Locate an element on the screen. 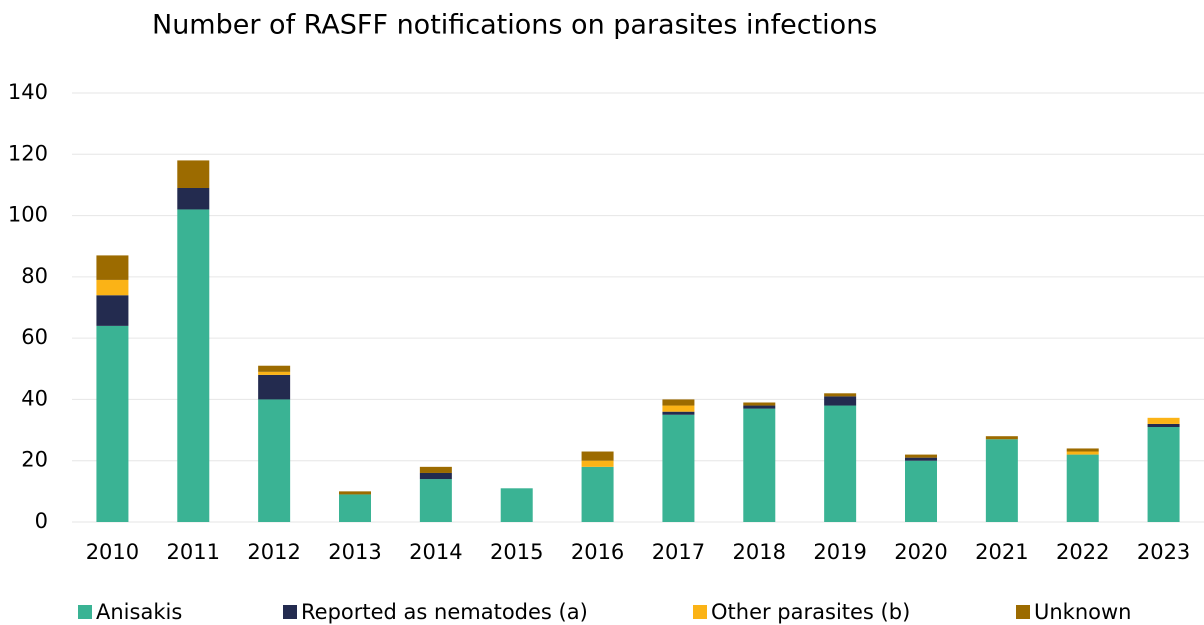 Image resolution: width=1204 pixels, height=625 pixels. x-tick-label: 2014 is located at coordinates (435, 552).